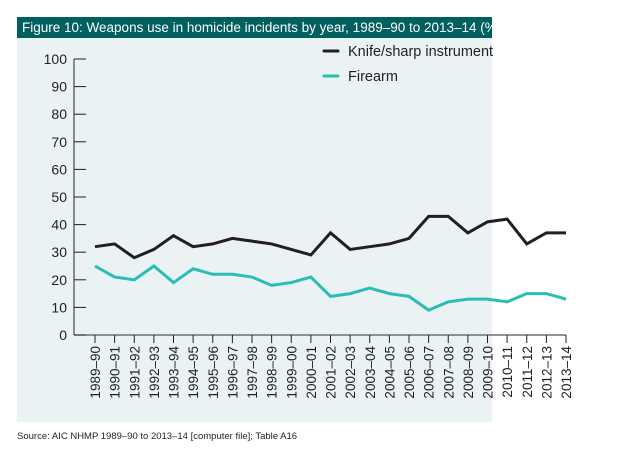  I want to click on x-tick-label: 2006–07, so click(429, 372).